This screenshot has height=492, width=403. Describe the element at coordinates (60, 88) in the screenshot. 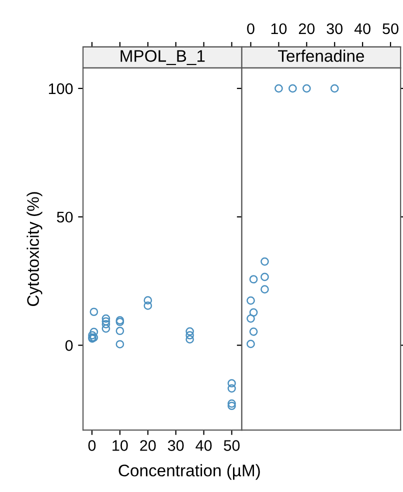

I see `y-tick-label: 100` at that location.